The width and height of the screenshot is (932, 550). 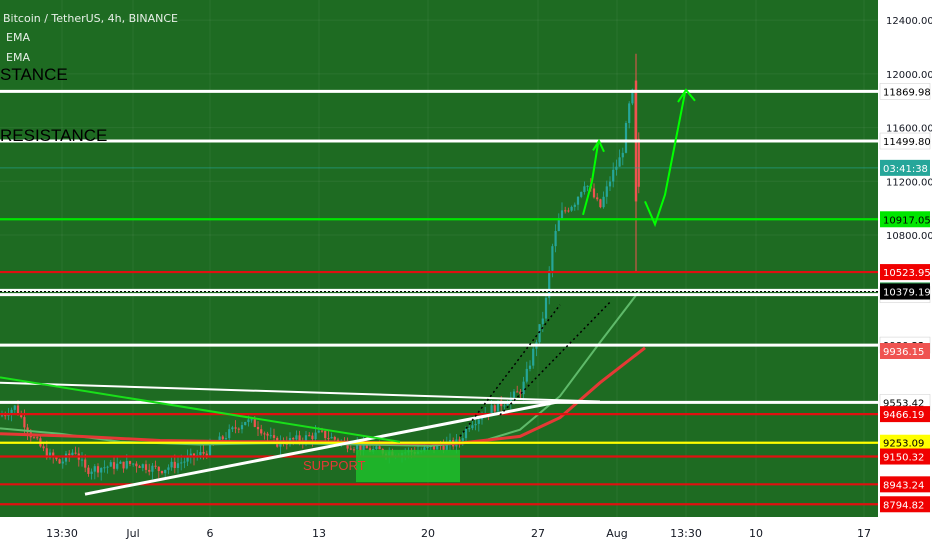 I want to click on price-tag-label: 9253.09, so click(x=903, y=444).